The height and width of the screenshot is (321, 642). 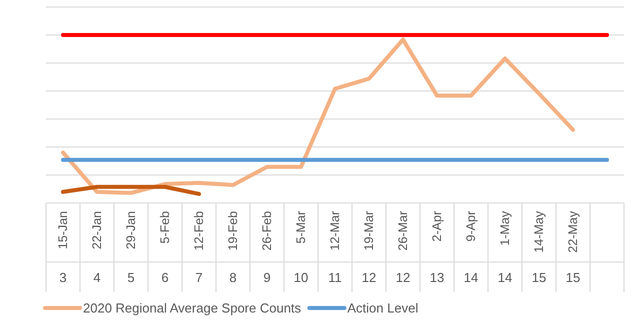 I want to click on x-tick-label: 2-Apr, so click(x=437, y=226).